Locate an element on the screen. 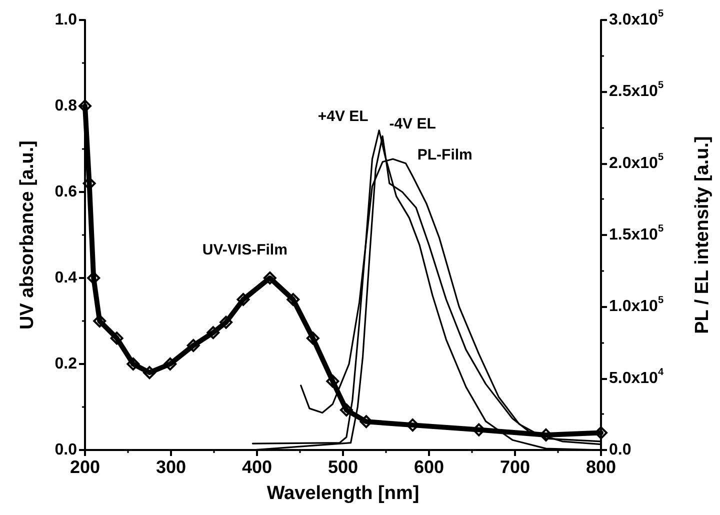 The width and height of the screenshot is (720, 515). x-tick-label: 800 is located at coordinates (601, 467).